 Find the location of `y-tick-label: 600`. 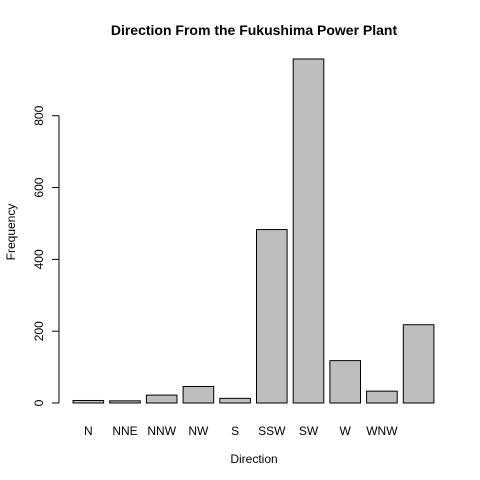

y-tick-label: 600 is located at coordinates (39, 187).